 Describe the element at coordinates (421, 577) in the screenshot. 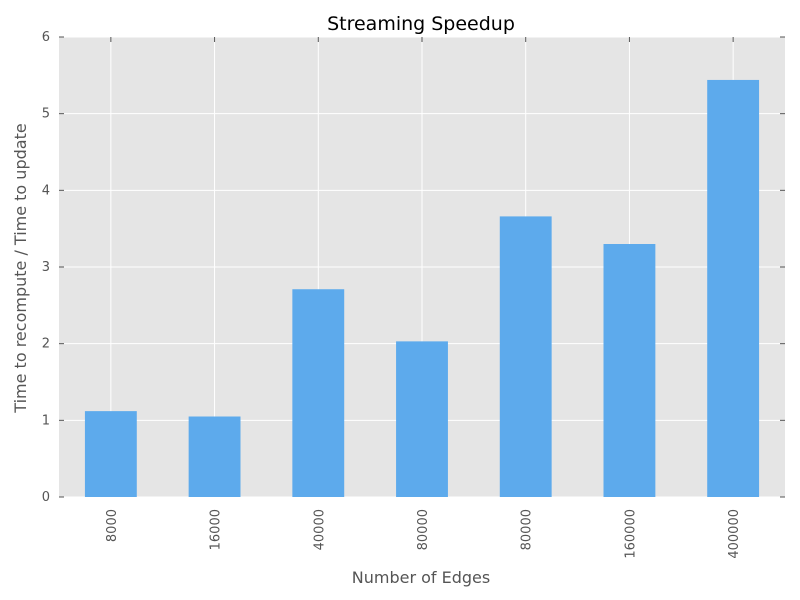

I see `x-axis-label: Number of Edges` at that location.